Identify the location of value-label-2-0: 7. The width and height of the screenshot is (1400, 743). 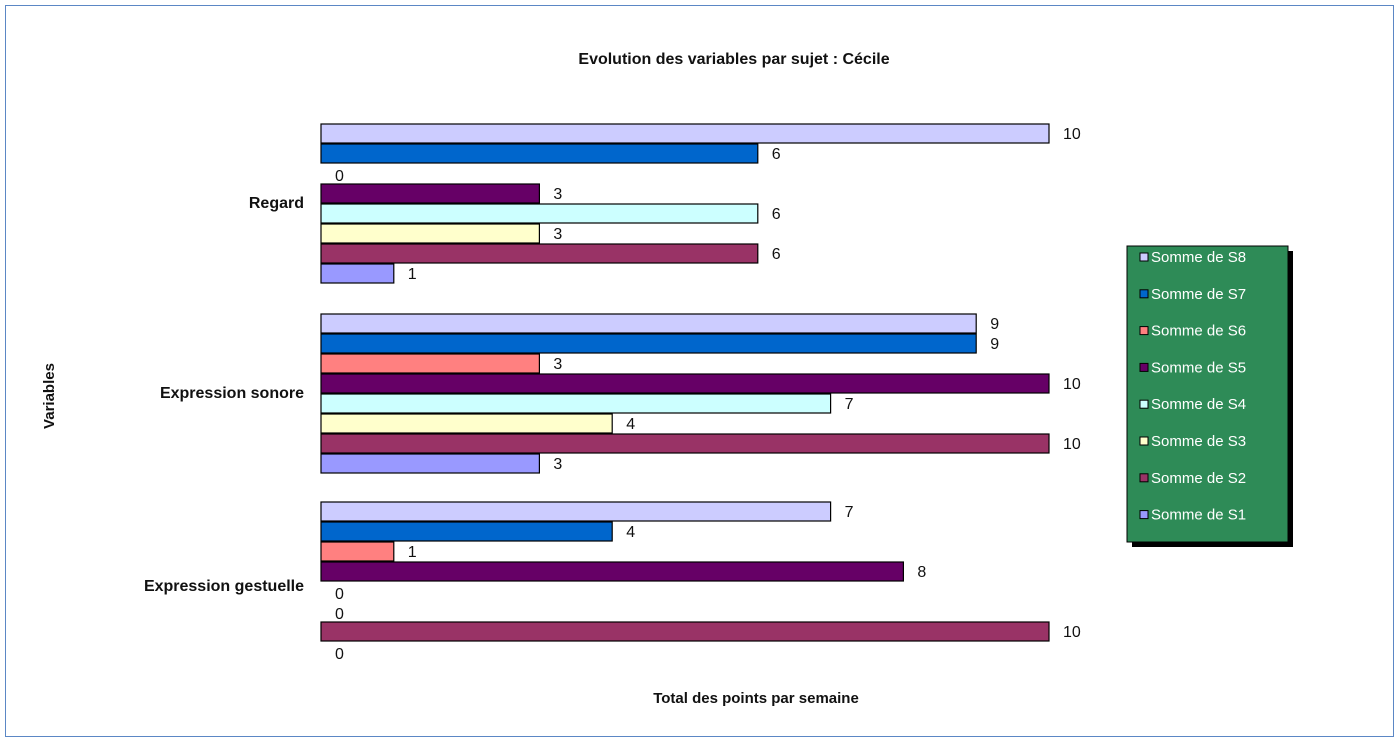
(849, 512).